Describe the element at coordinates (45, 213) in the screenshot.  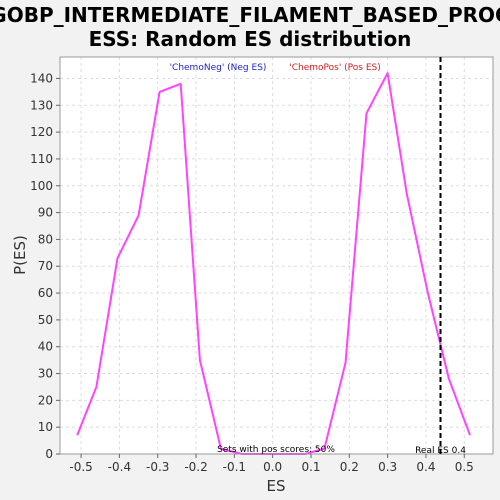
I see `y-tick-label: 90` at that location.